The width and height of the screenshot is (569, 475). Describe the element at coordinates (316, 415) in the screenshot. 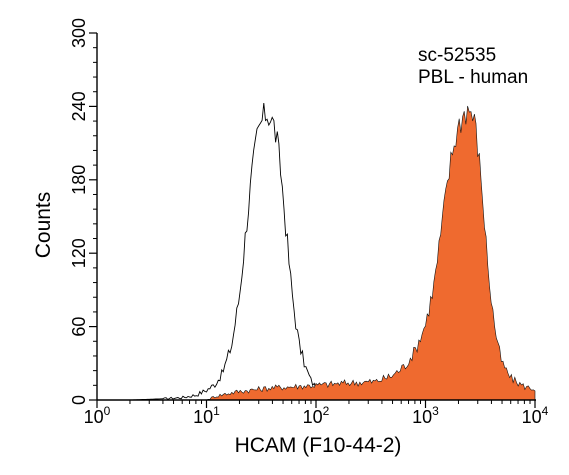

I see `x-tick-label: 10²` at that location.